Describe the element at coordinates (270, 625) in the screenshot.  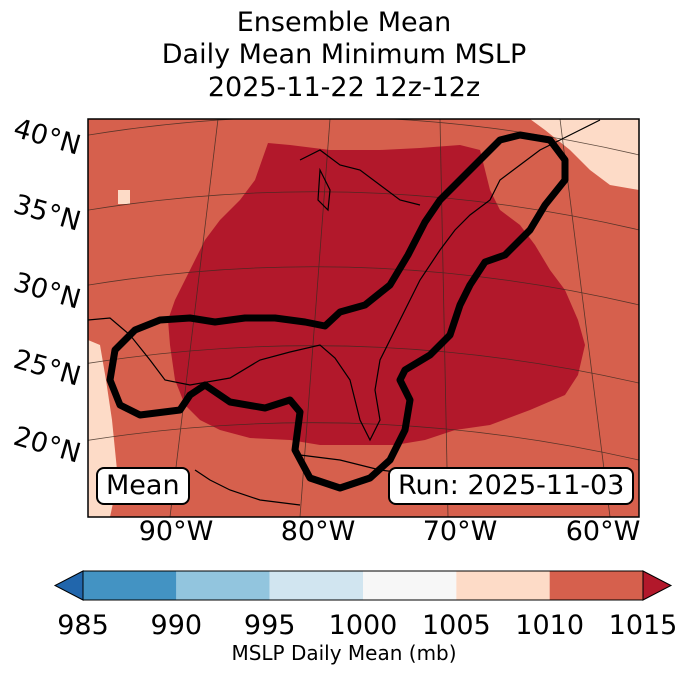
I see `colorbar-tick-label: 995` at that location.